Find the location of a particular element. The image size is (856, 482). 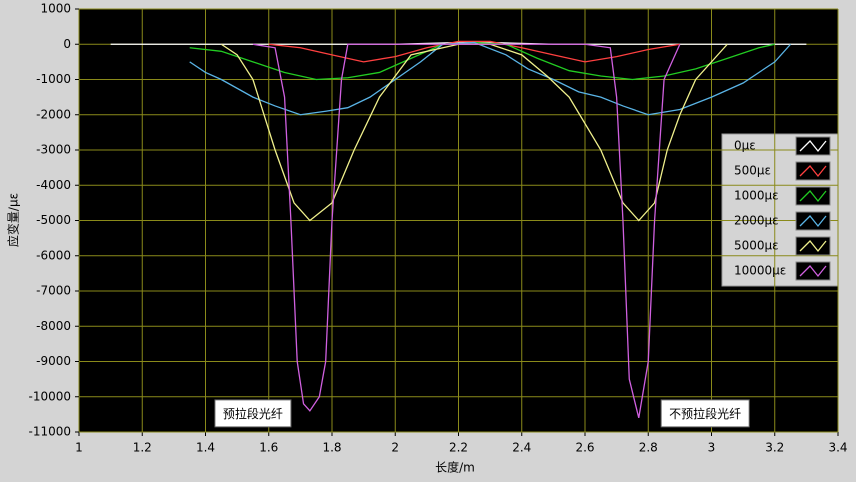

x-tick-label: 1.6 is located at coordinates (268, 448).